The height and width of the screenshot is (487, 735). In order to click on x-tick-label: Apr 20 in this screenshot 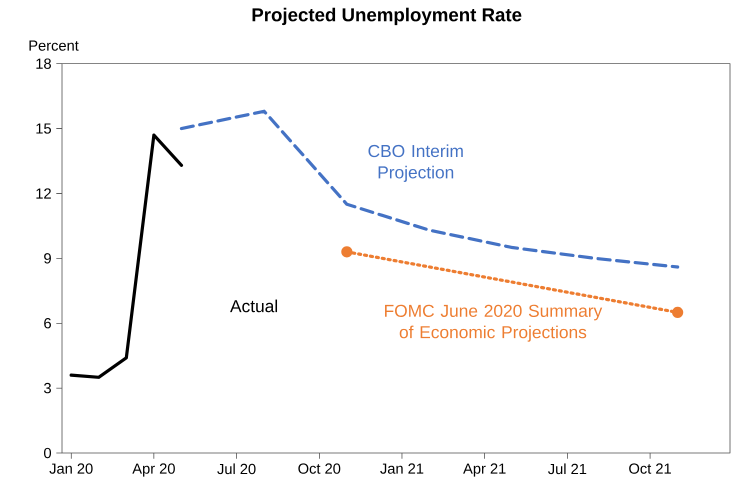, I will do `click(153, 470)`.